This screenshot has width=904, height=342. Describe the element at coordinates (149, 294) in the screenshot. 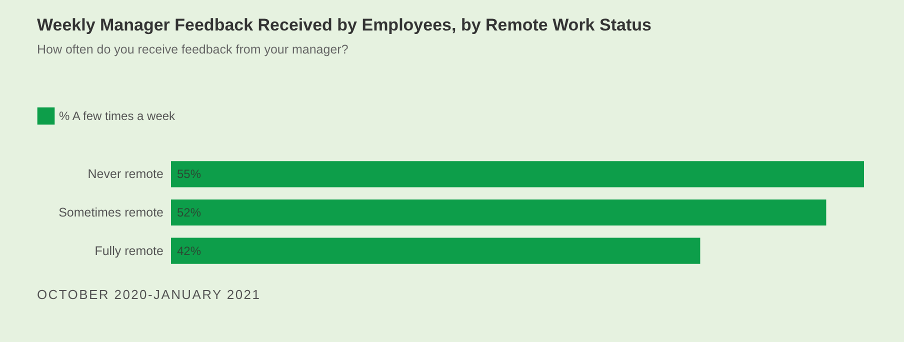

I see `text: OCTOBER 2020-JANUARY 2021` at that location.